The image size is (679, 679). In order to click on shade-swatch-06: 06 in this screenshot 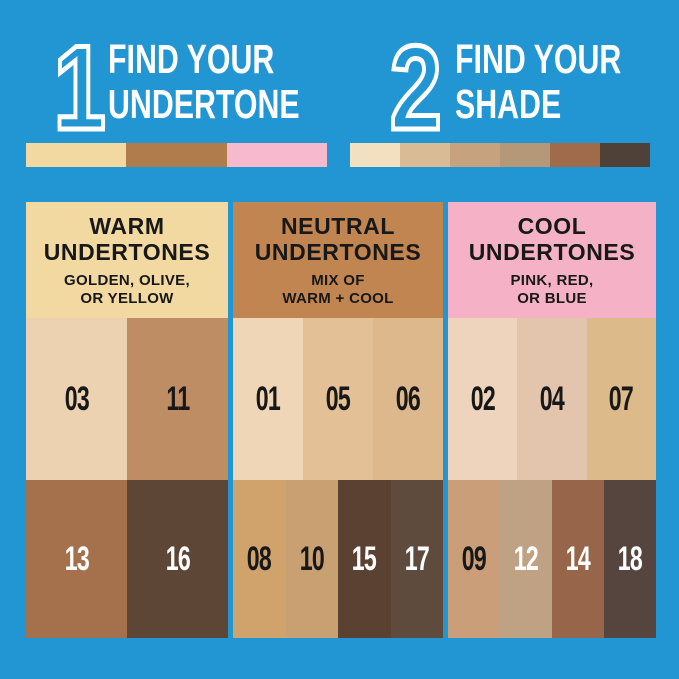, I will do `click(408, 399)`.